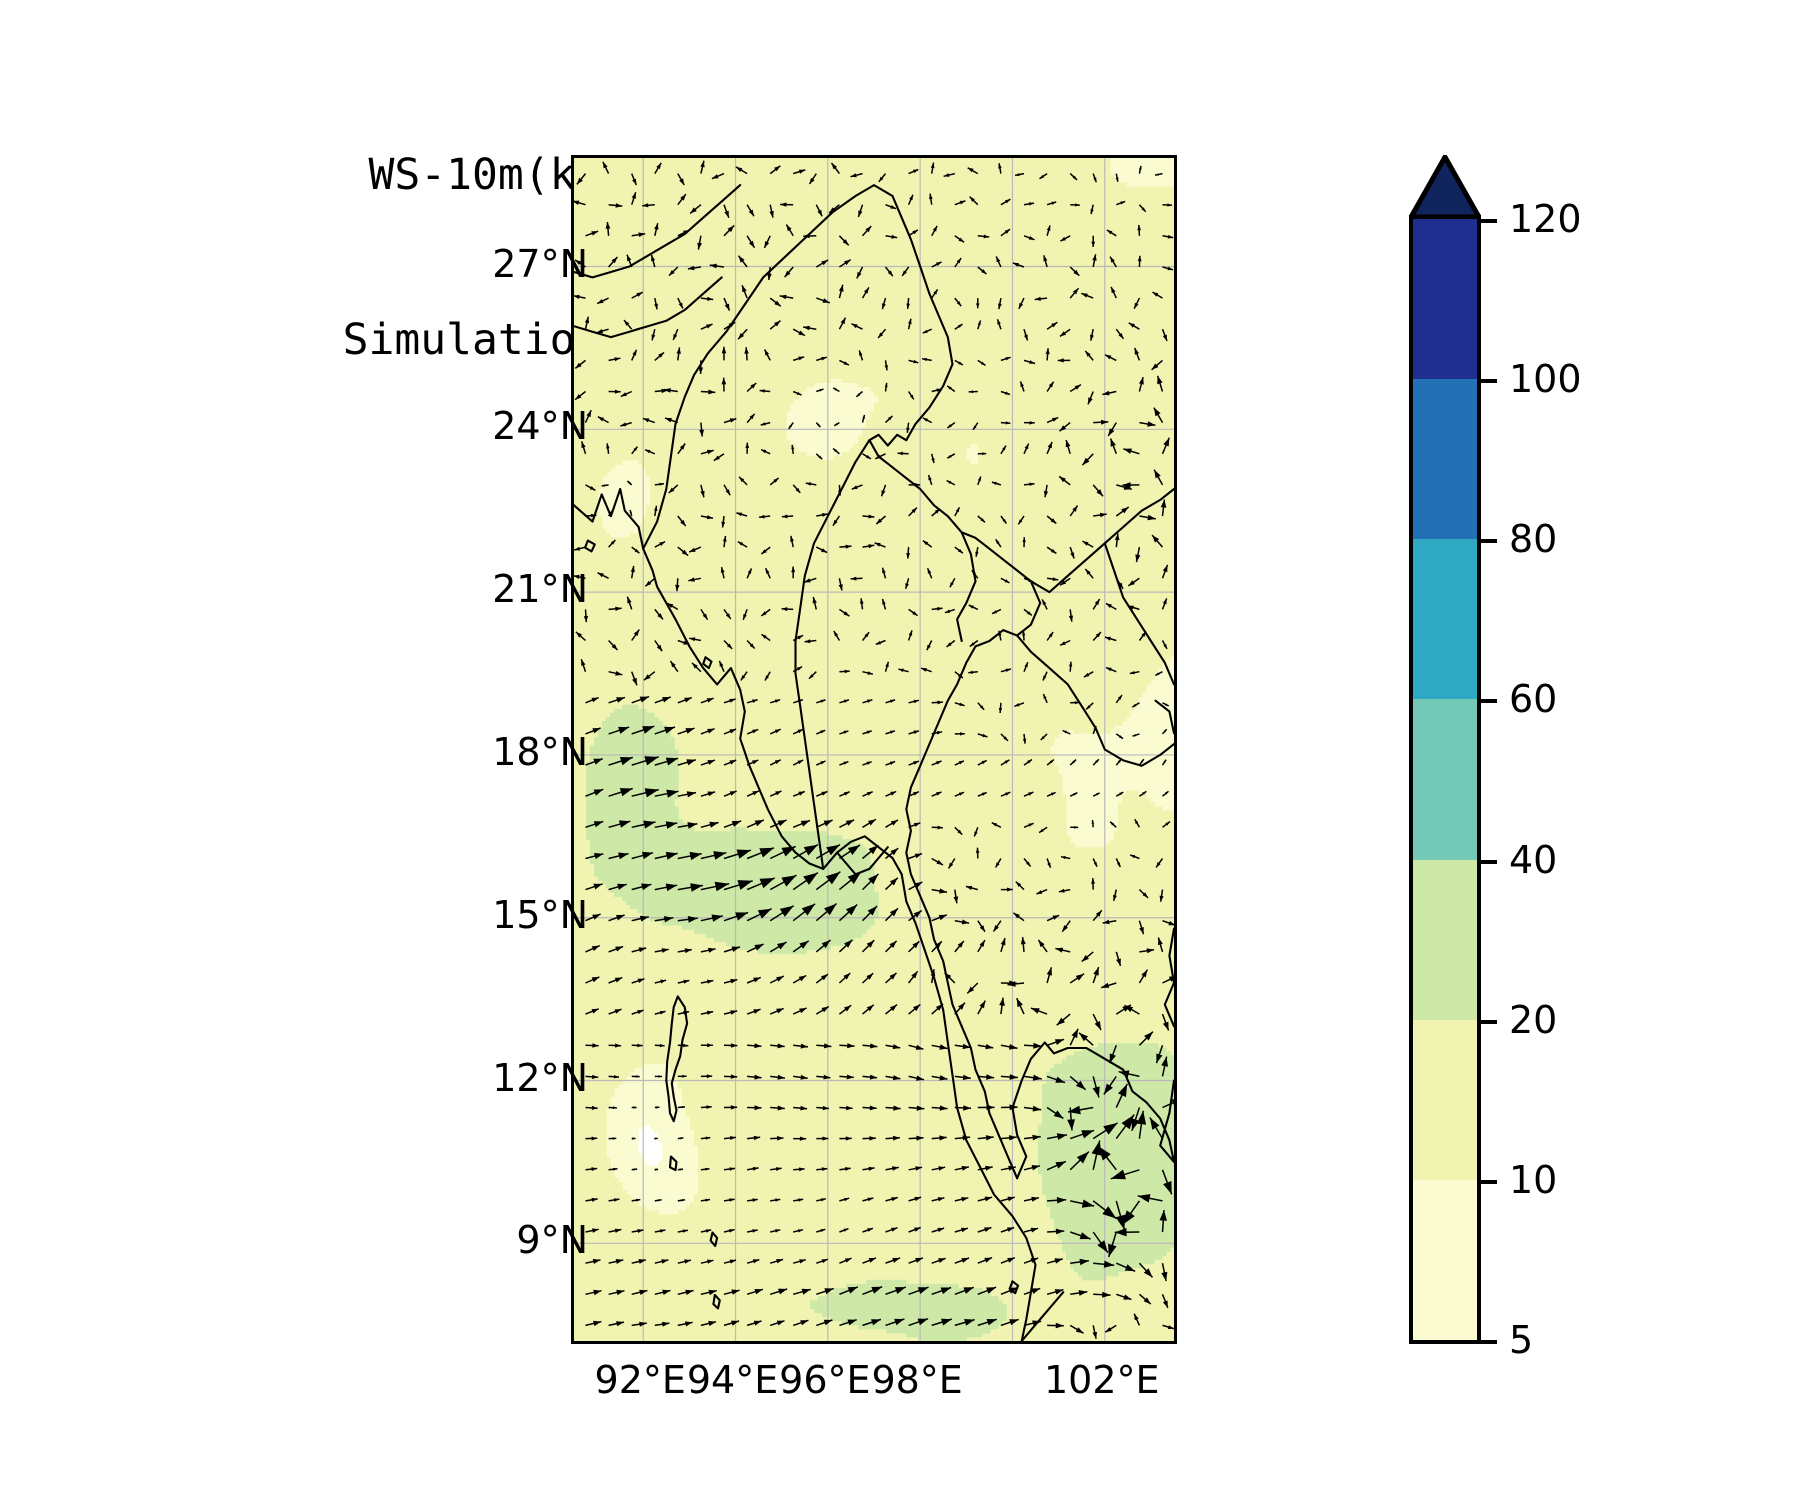 This screenshot has height=1500, width=1800. What do you see at coordinates (880, 1022) in the screenshot?
I see `wind-speed-band` at bounding box center [880, 1022].